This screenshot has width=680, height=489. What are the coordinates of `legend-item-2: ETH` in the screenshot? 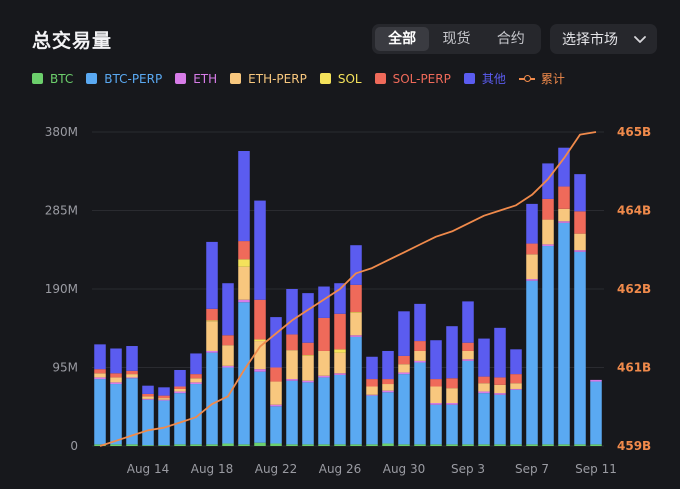 It's located at (196, 79).